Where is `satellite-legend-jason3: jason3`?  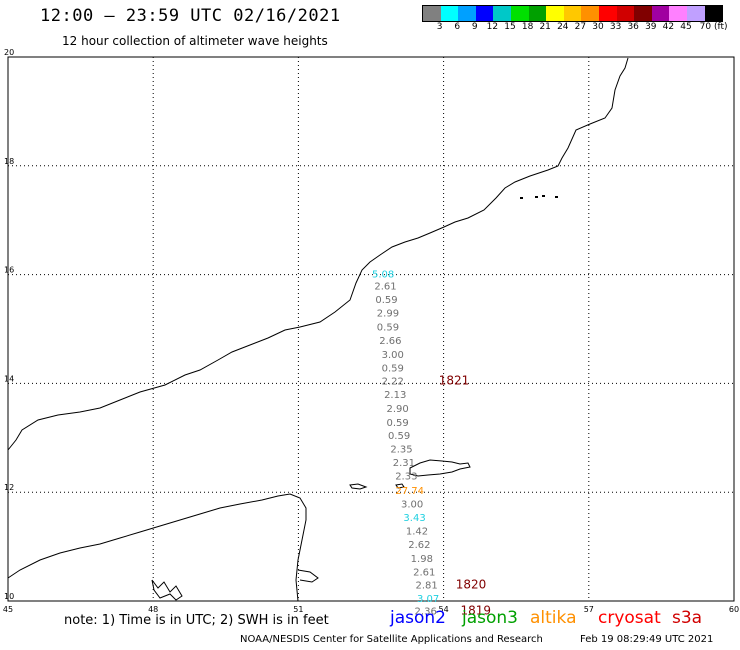 satellite-legend-jason3: jason3 is located at coordinates (490, 618).